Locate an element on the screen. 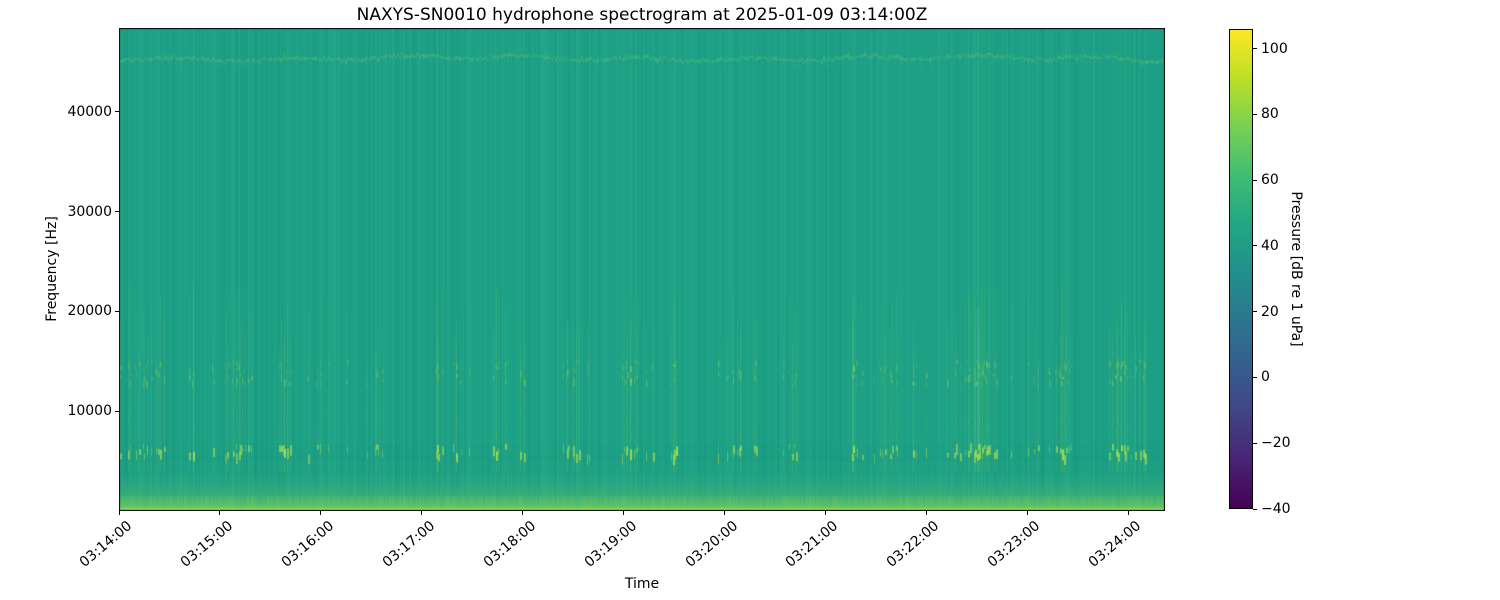  x-tick-label: 03:22:00 is located at coordinates (913, 544).